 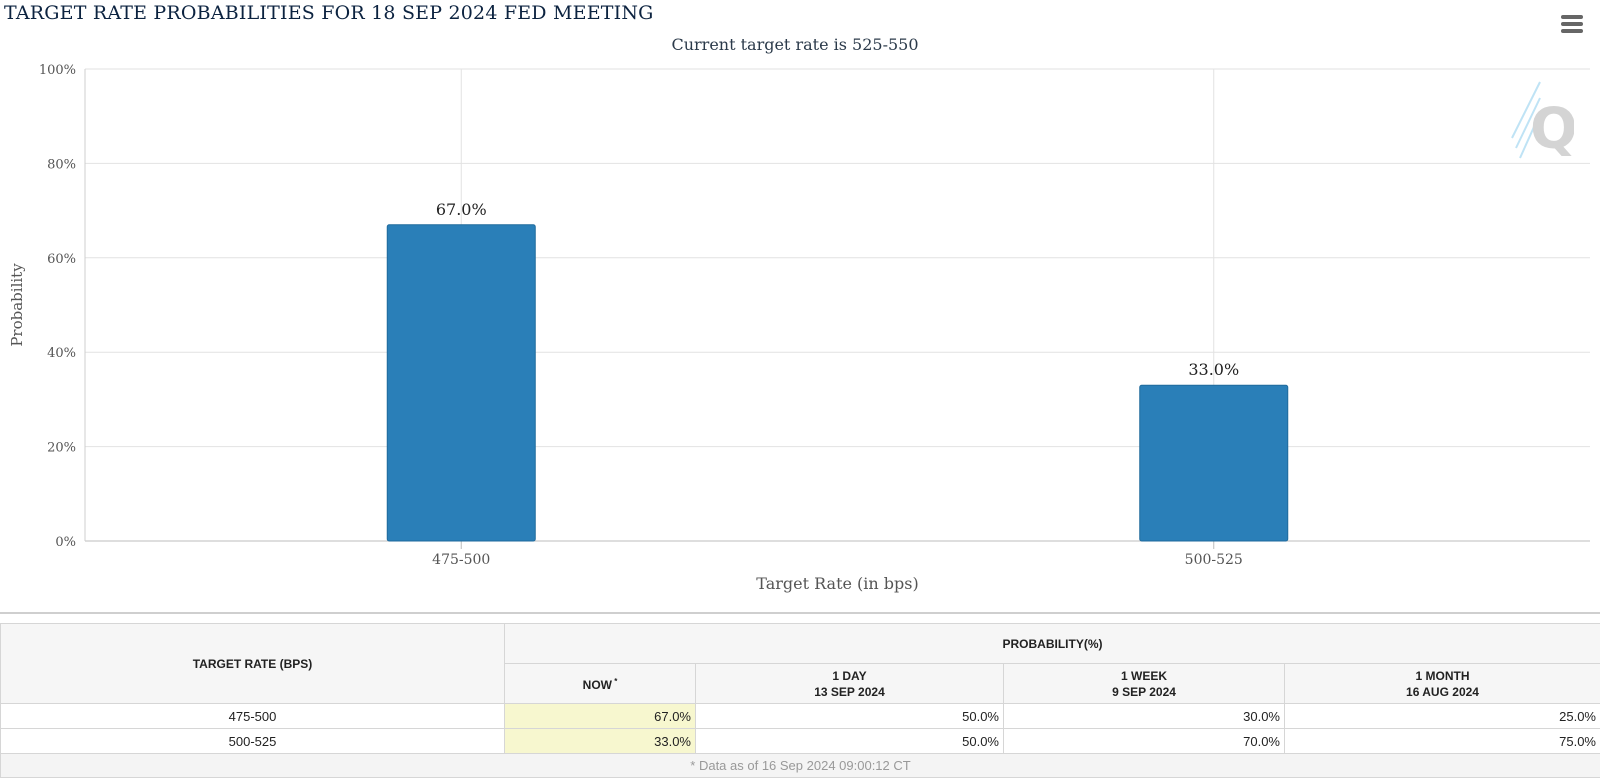 I want to click on header-col-1: 1 DAY 13 SEP 2024, so click(x=849, y=683).